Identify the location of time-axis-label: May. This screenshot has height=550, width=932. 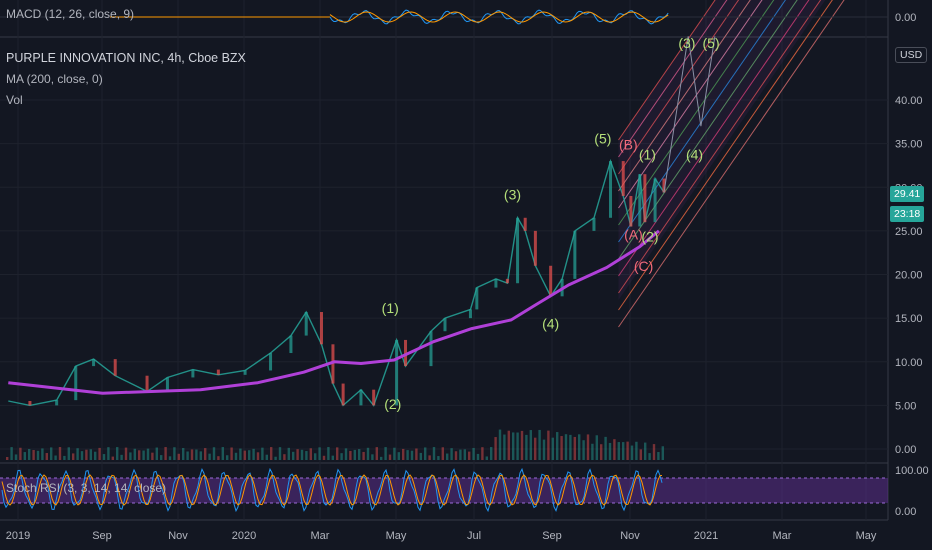
(866, 536).